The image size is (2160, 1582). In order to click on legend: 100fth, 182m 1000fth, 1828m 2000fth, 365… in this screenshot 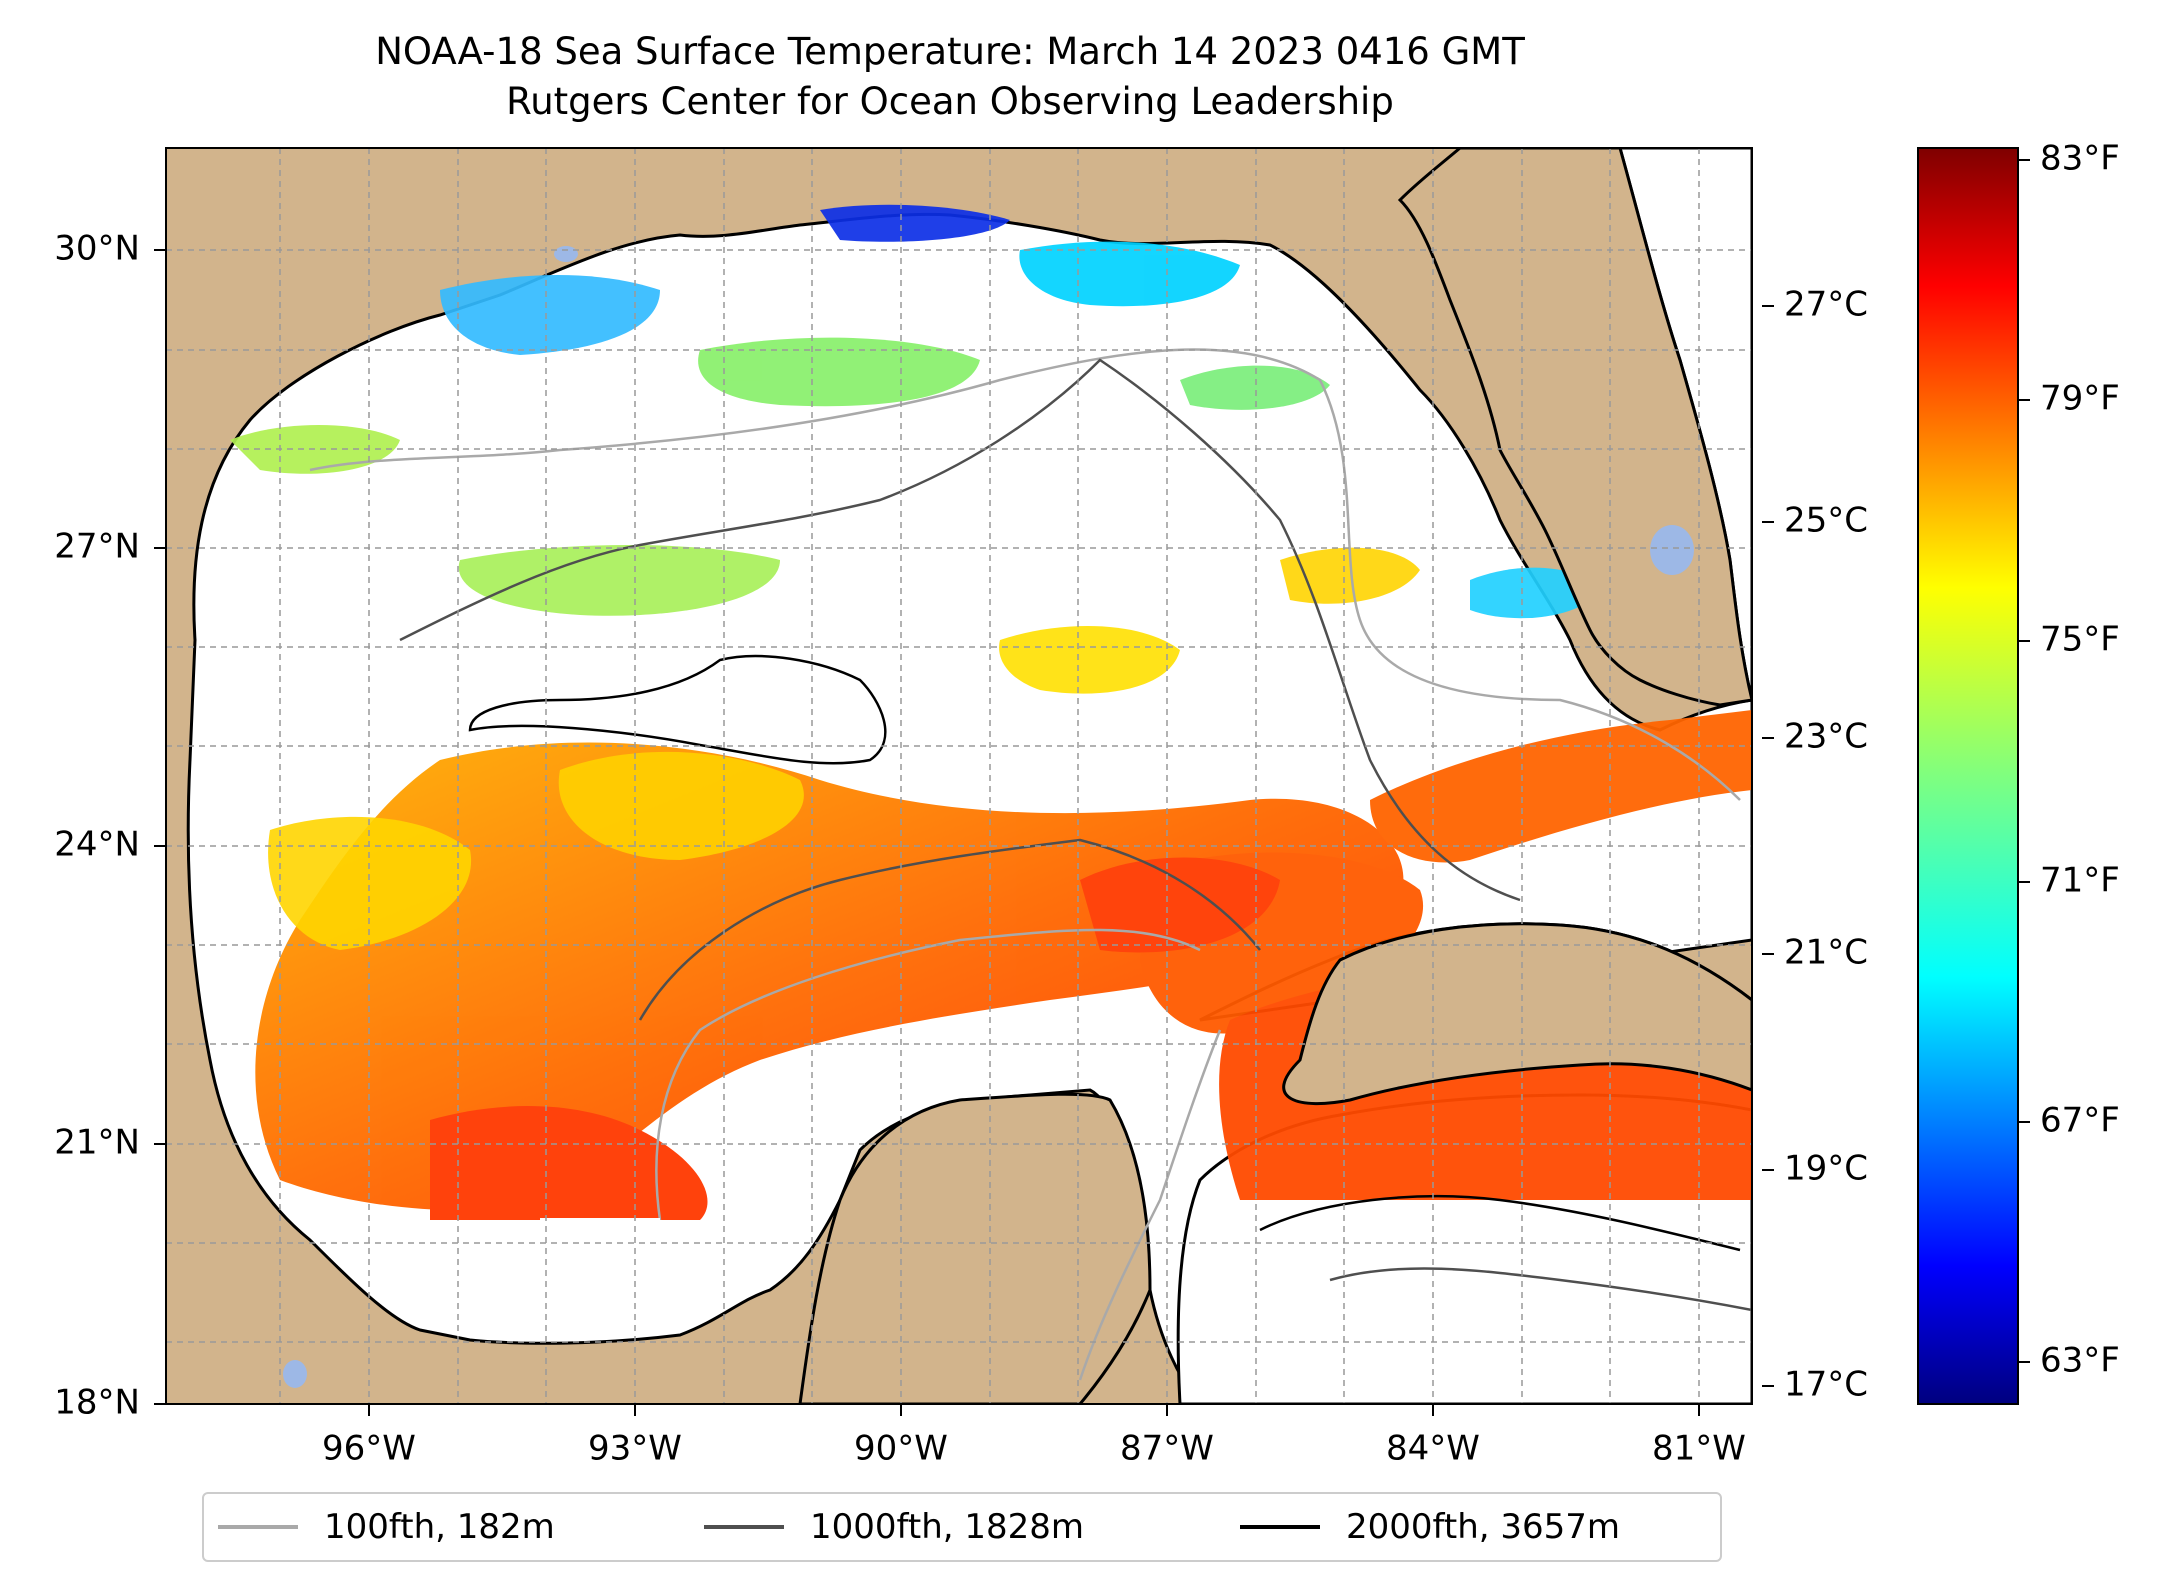, I will do `click(962, 1527)`.